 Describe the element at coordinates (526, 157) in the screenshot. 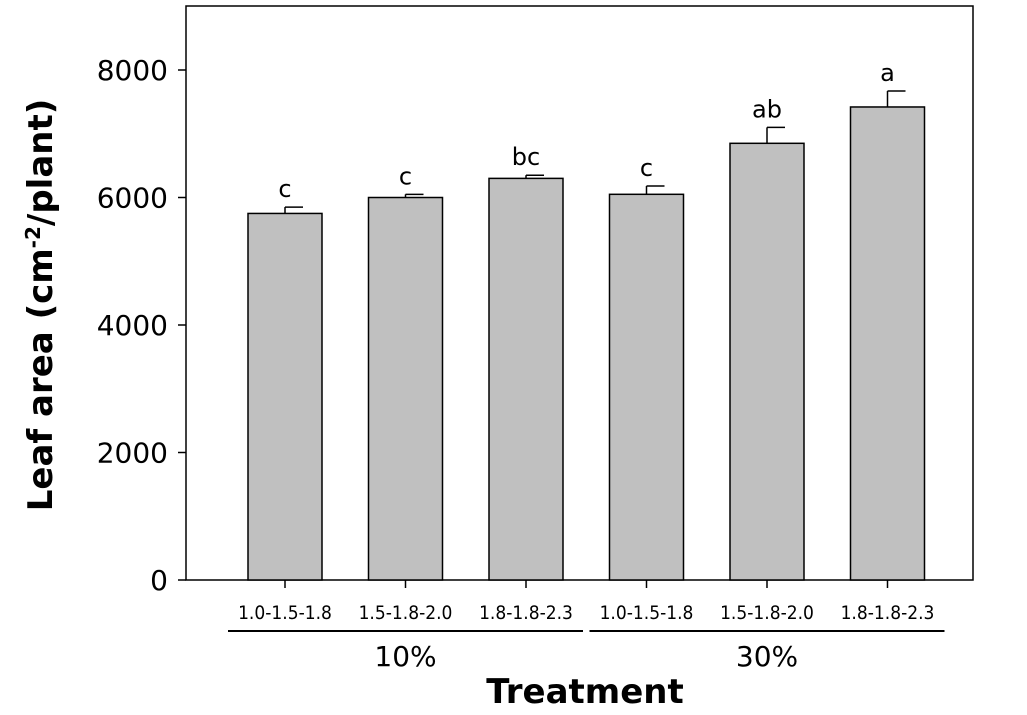

I see `significance-label: bc` at that location.